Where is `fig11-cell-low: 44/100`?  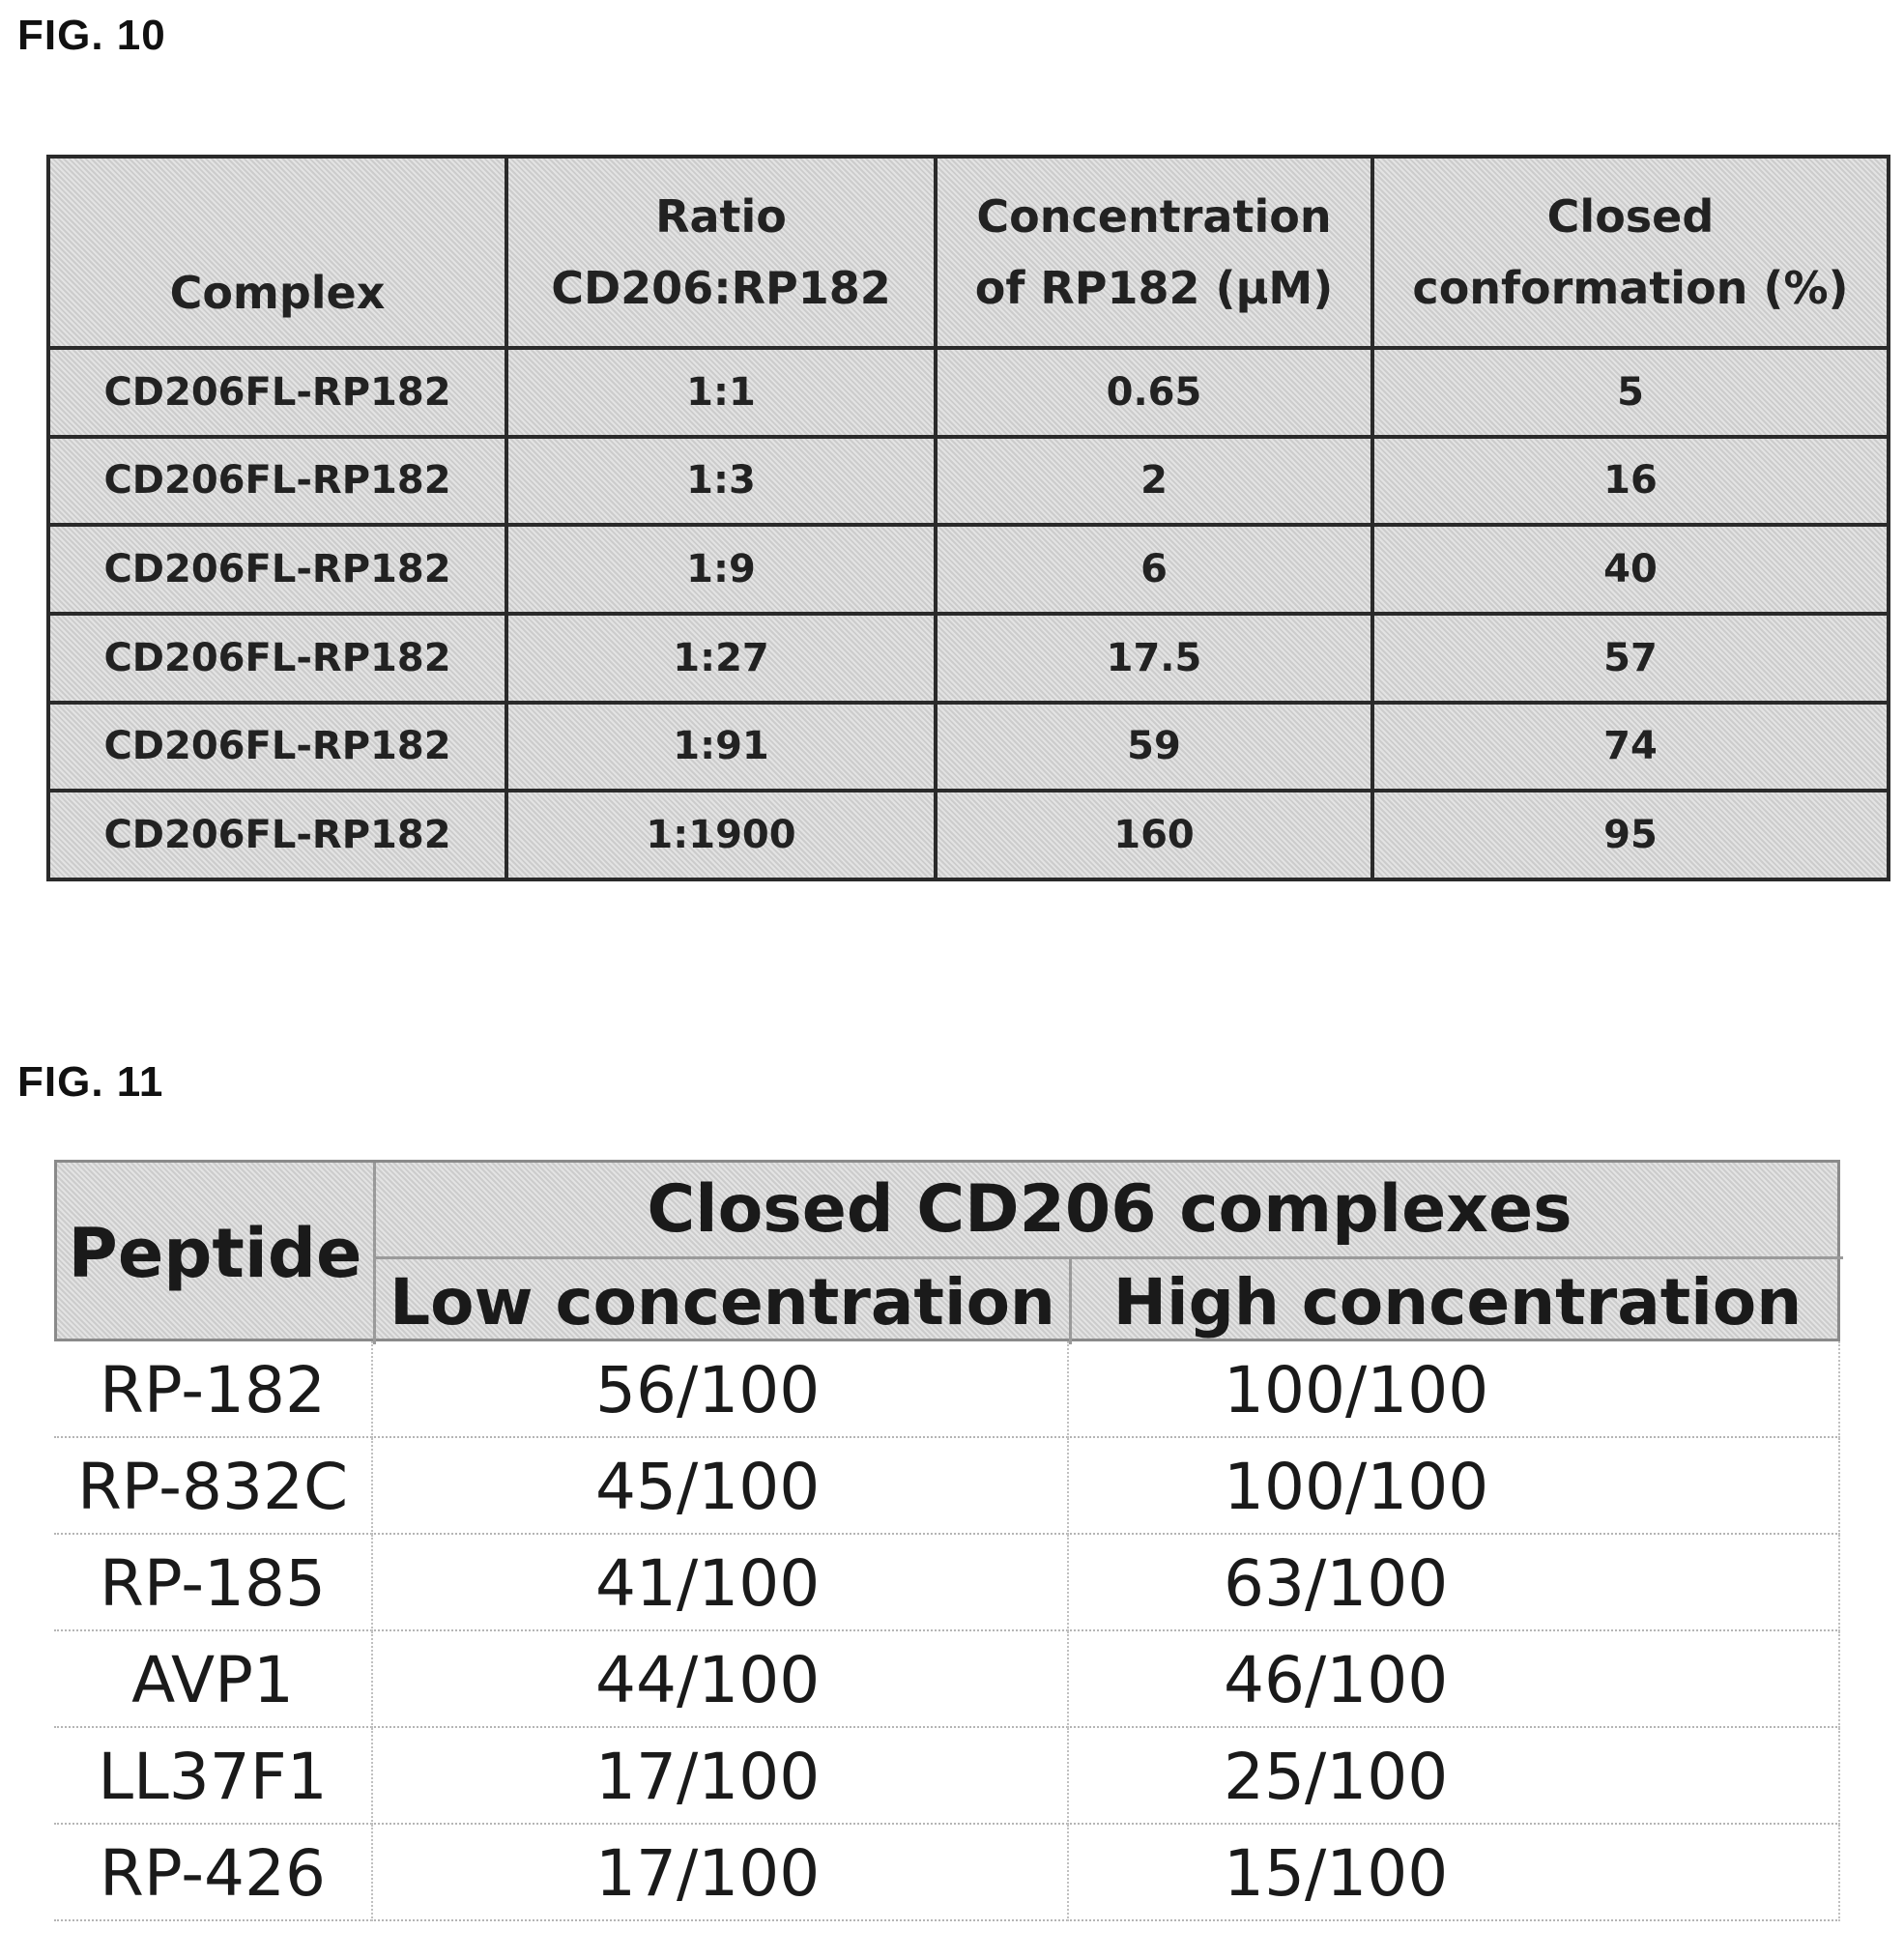 fig11-cell-low: 44/100 is located at coordinates (721, 1680).